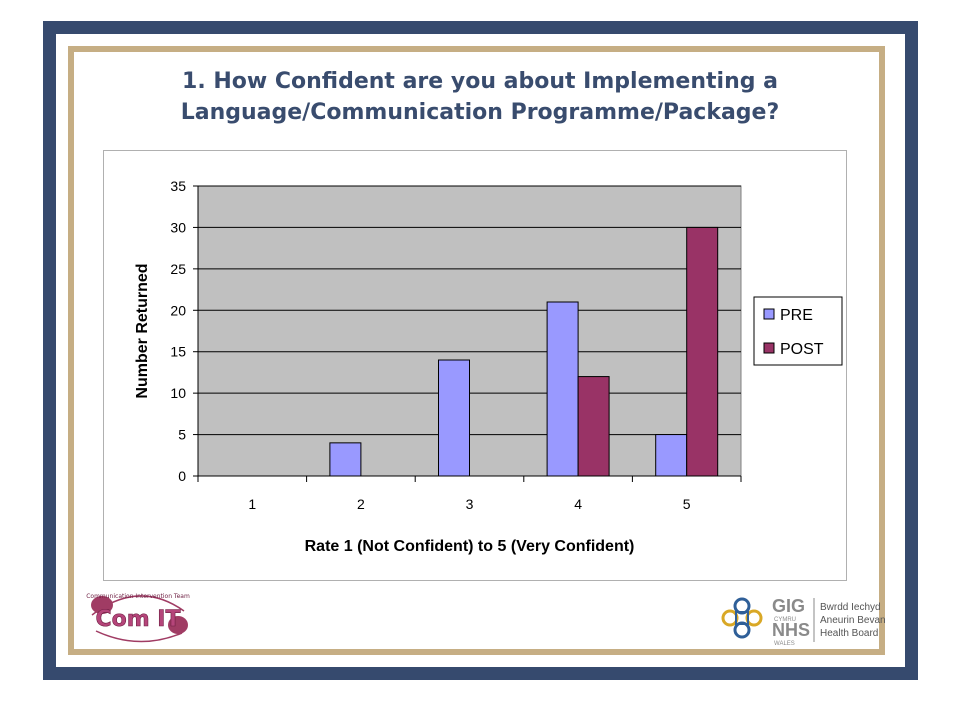 The image size is (960, 720). What do you see at coordinates (769, 348) in the screenshot?
I see `legend-swatch-post` at bounding box center [769, 348].